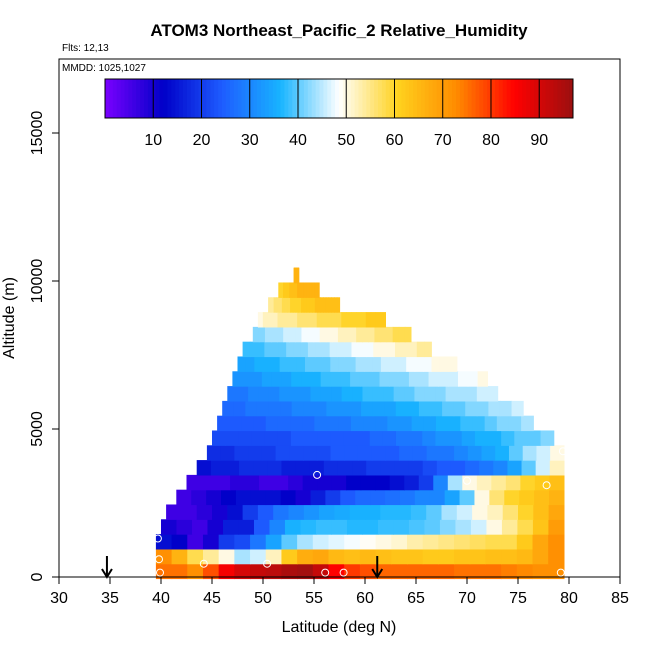 The width and height of the screenshot is (650, 650). What do you see at coordinates (110, 598) in the screenshot?
I see `x-tick-label: 35` at bounding box center [110, 598].